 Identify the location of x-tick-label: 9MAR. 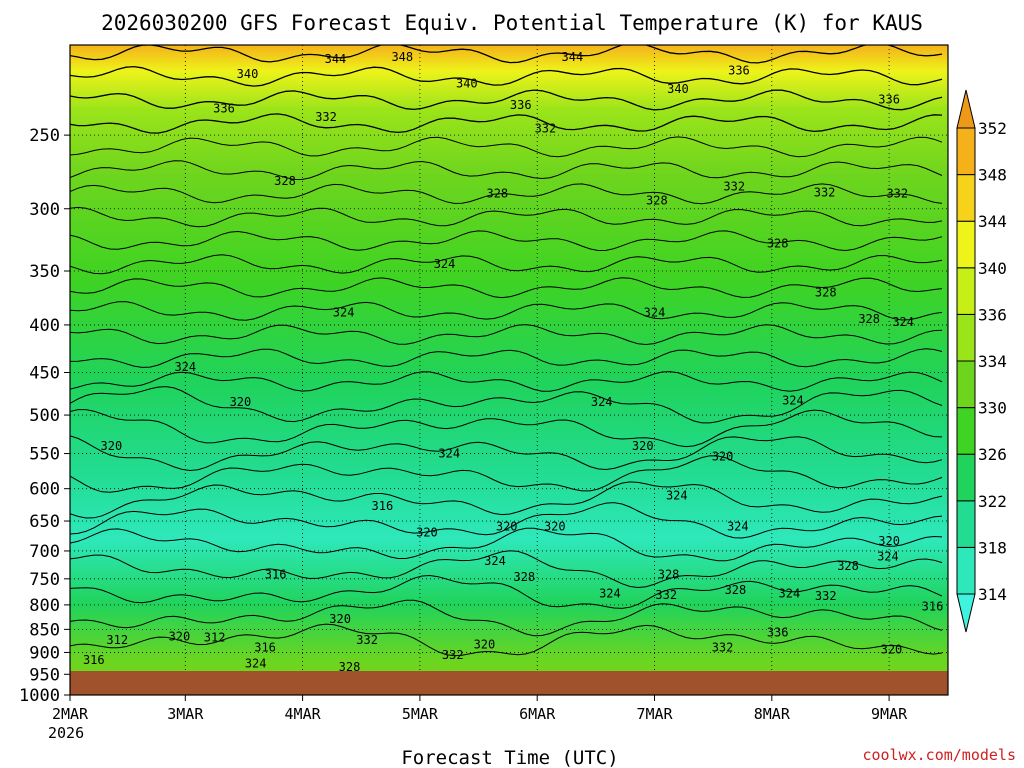
(889, 714).